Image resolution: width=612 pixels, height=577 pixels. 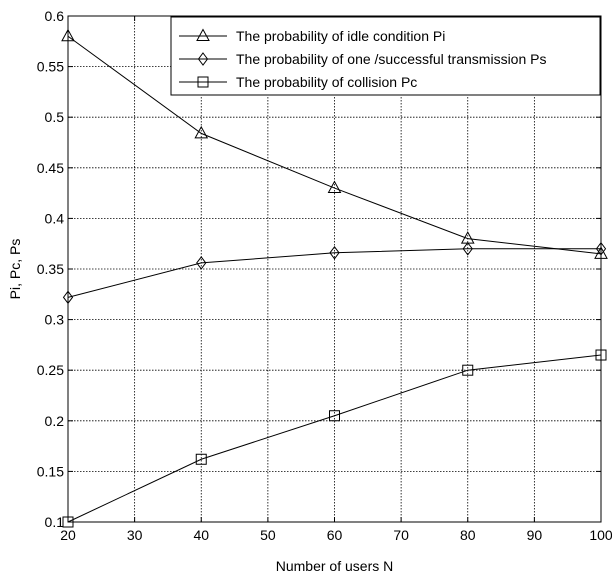 I want to click on x-tick-label: 80, so click(x=468, y=535).